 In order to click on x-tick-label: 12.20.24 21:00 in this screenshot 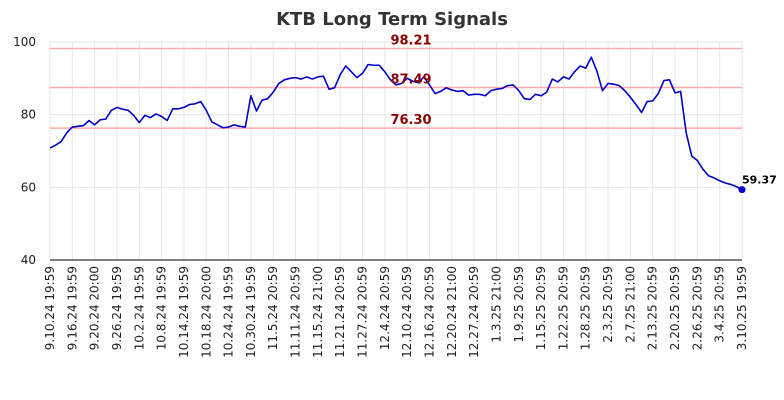, I will do `click(452, 312)`.